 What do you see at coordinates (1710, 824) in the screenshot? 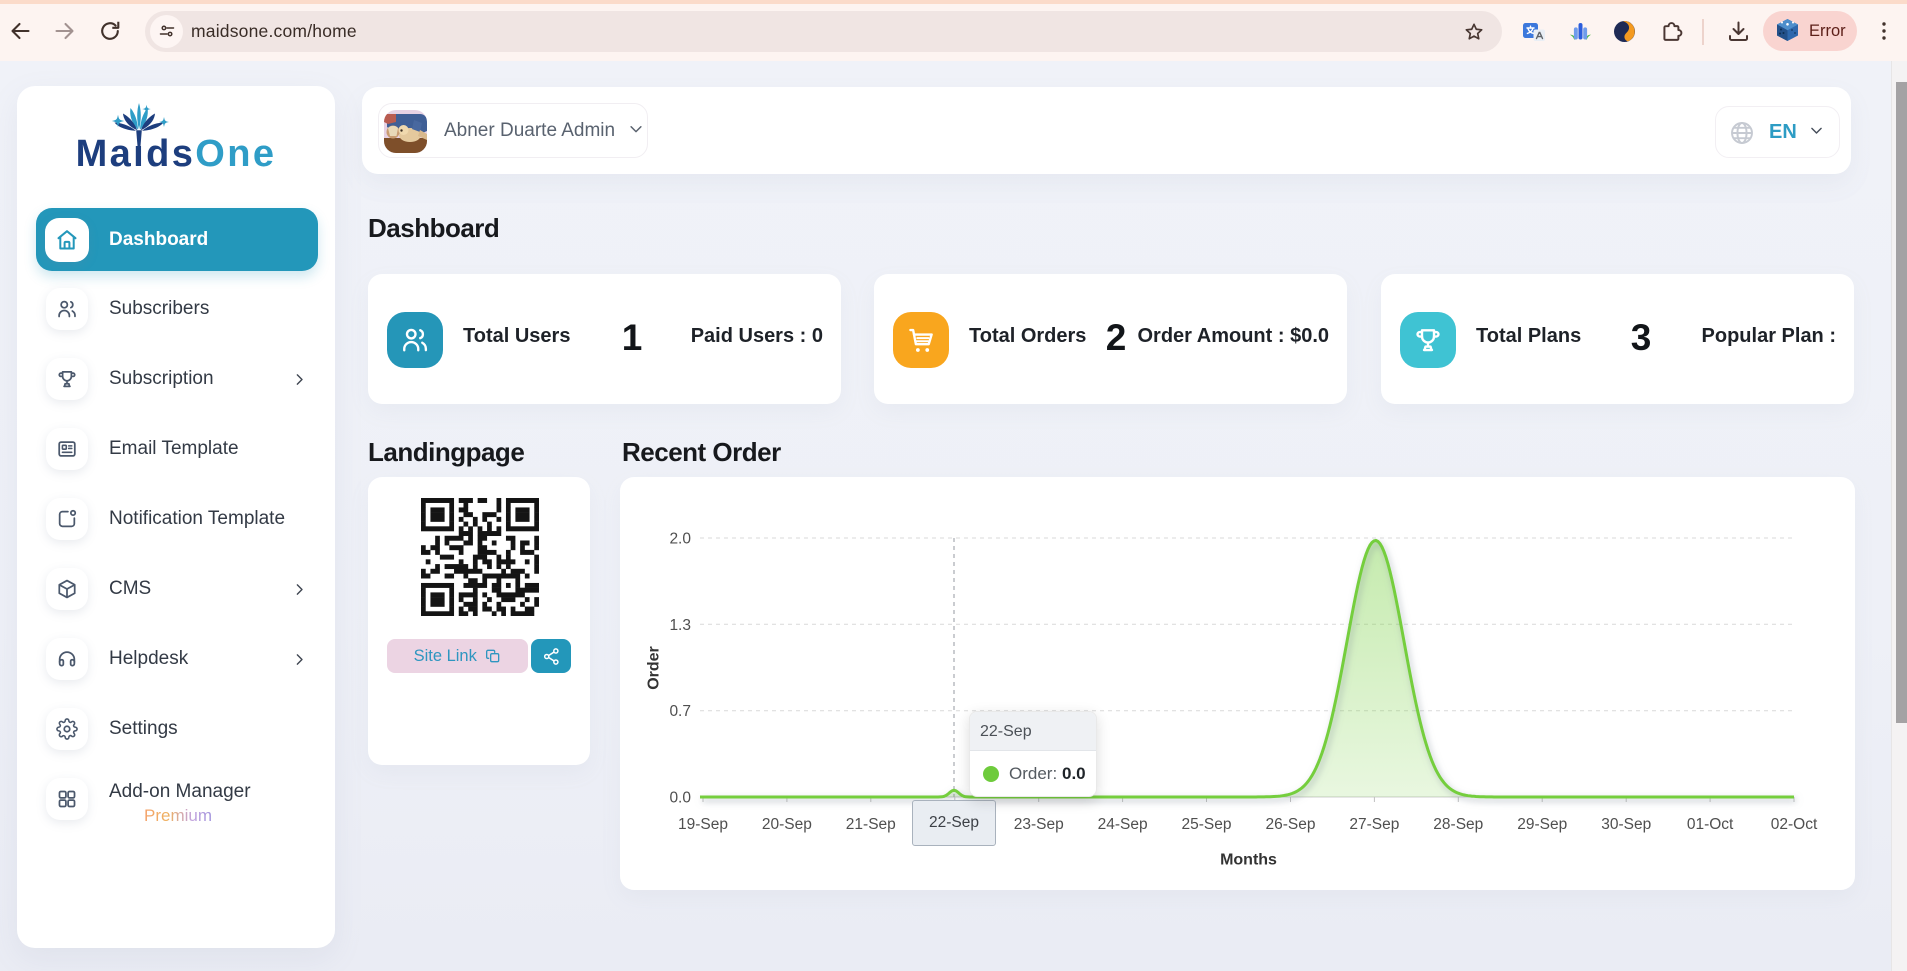
I see `svg-text: 01-Oct` at bounding box center [1710, 824].